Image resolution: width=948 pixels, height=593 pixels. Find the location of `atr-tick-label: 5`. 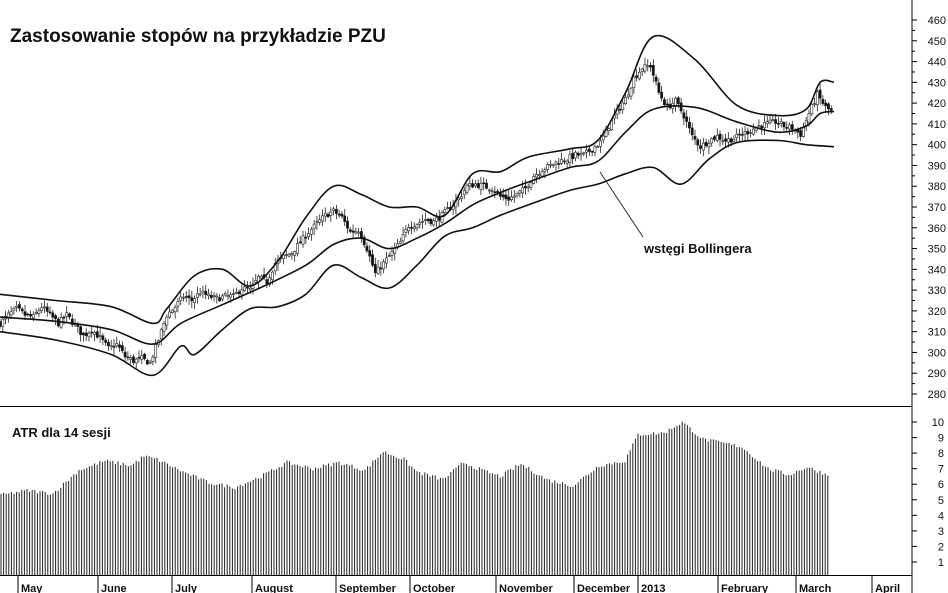

atr-tick-label: 5 is located at coordinates (941, 501).